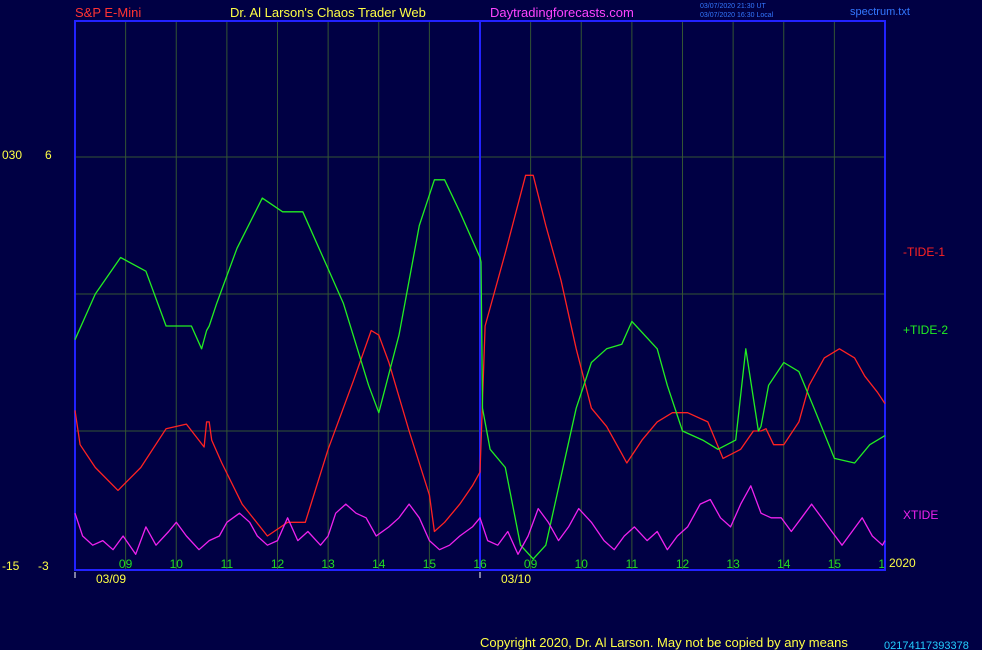  I want to click on hour-tick-label: 1, so click(881, 564).